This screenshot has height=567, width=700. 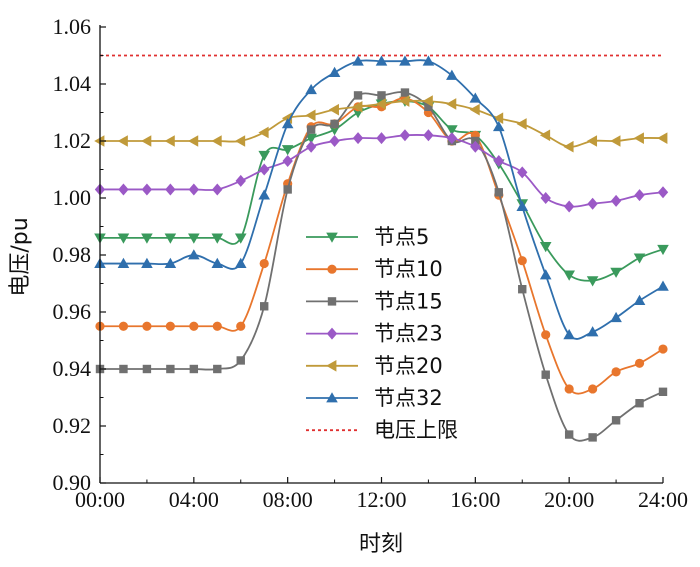 What do you see at coordinates (357, 107) in the screenshot?
I see `data-point-节点20-11` at bounding box center [357, 107].